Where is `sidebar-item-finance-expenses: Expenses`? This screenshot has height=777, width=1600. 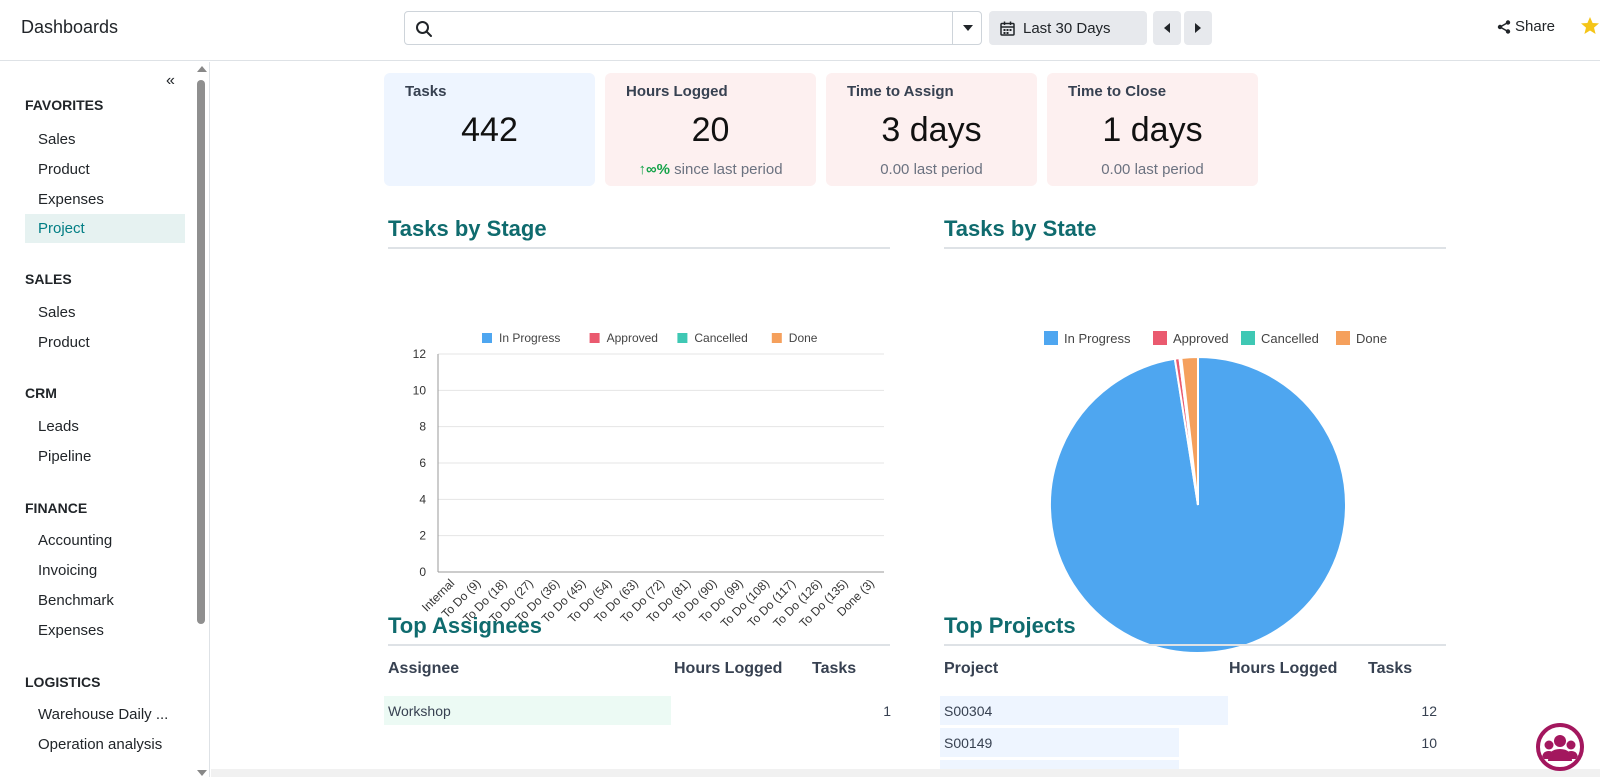 sidebar-item-finance-expenses: Expenses is located at coordinates (71, 630).